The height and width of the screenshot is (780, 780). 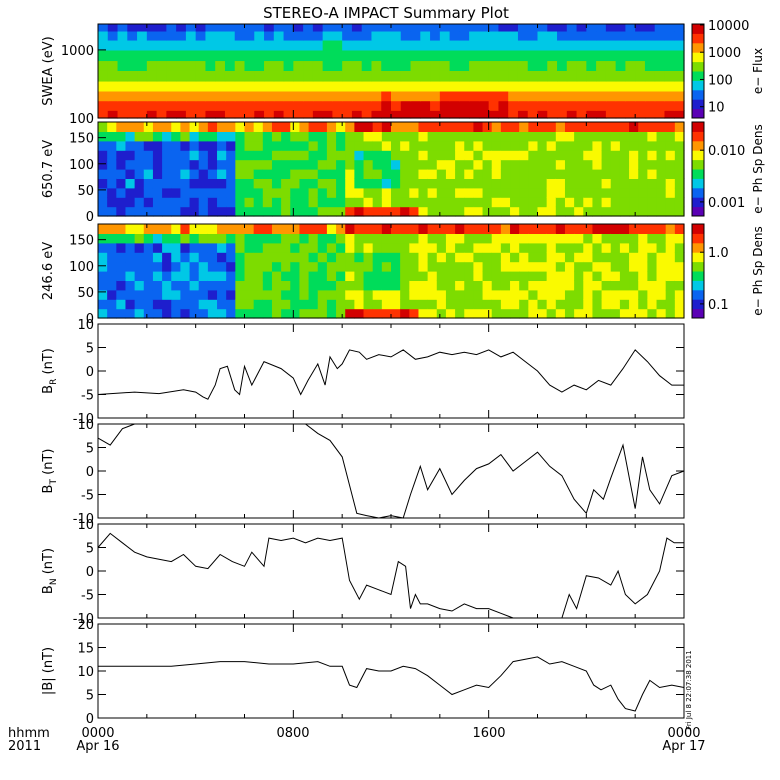 What do you see at coordinates (698, 169) in the screenshot?
I see `colorbar-frame` at bounding box center [698, 169].